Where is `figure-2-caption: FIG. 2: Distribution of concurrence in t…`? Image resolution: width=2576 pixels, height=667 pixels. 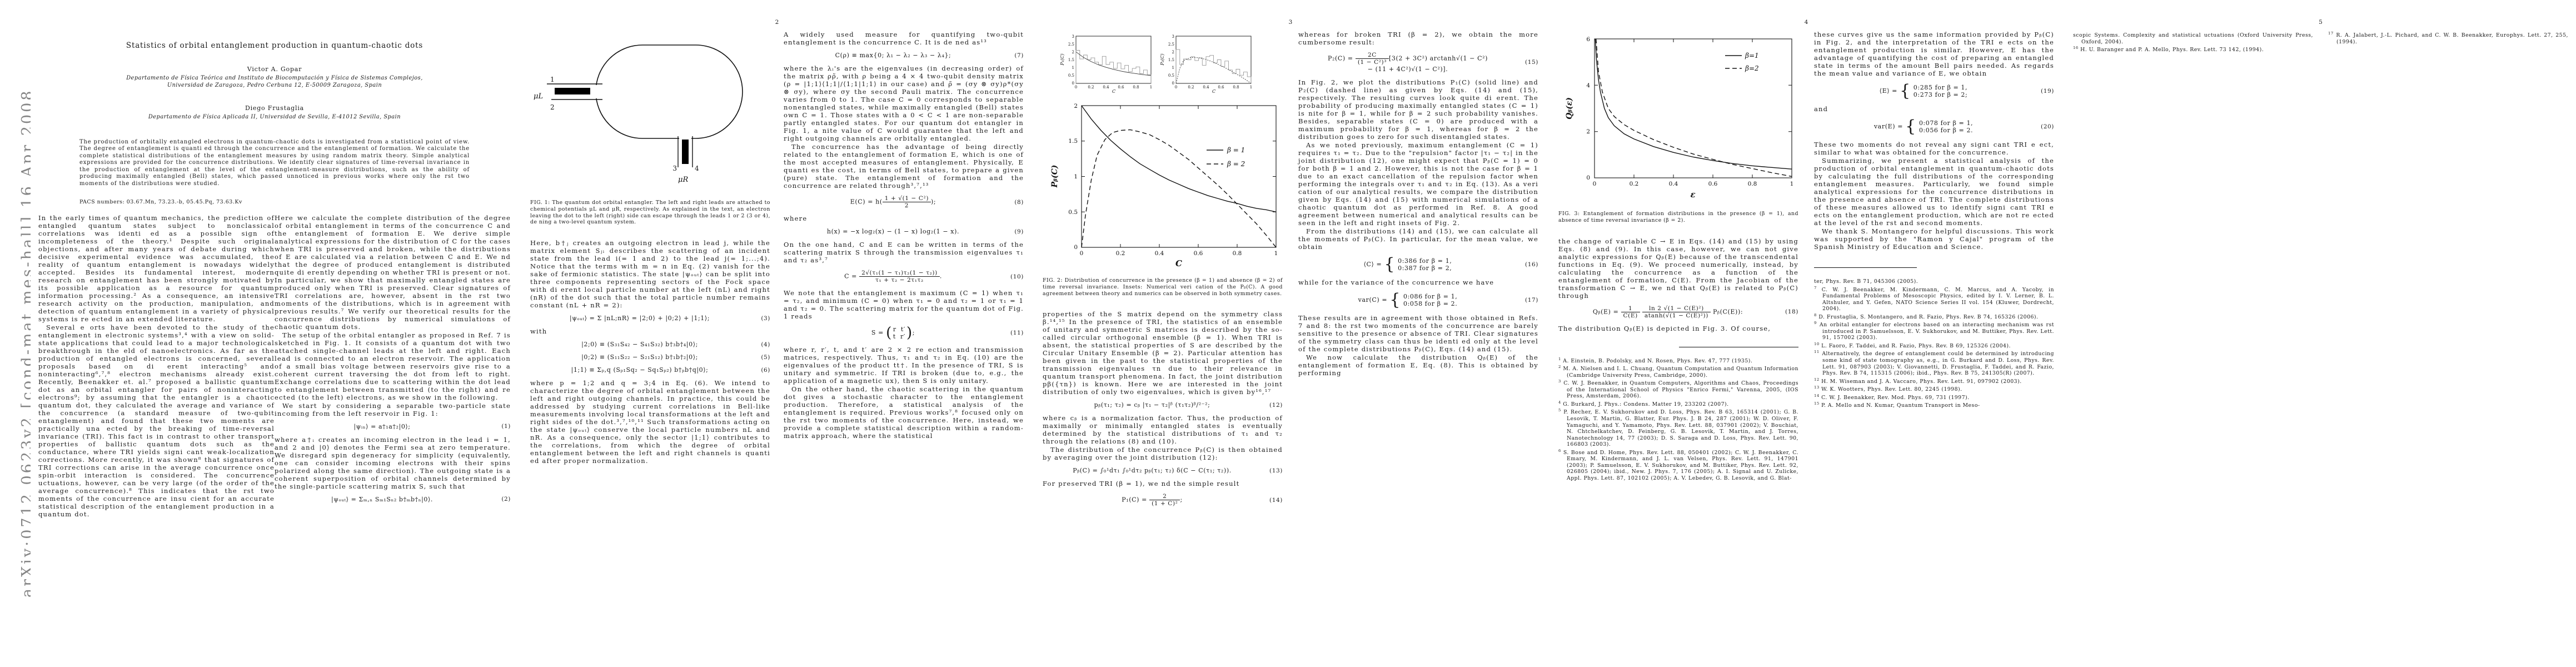
figure-2-caption: FIG. 2: Distribution of concurrence in t… is located at coordinates (1163, 287).